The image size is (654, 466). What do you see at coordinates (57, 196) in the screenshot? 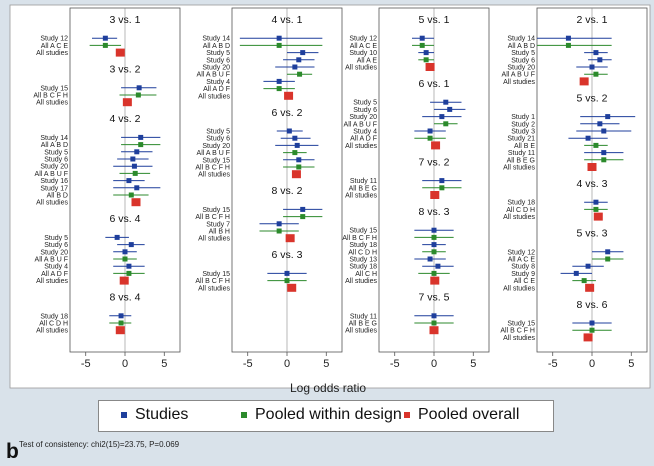
I see `design-row-label: All B D` at bounding box center [57, 196].